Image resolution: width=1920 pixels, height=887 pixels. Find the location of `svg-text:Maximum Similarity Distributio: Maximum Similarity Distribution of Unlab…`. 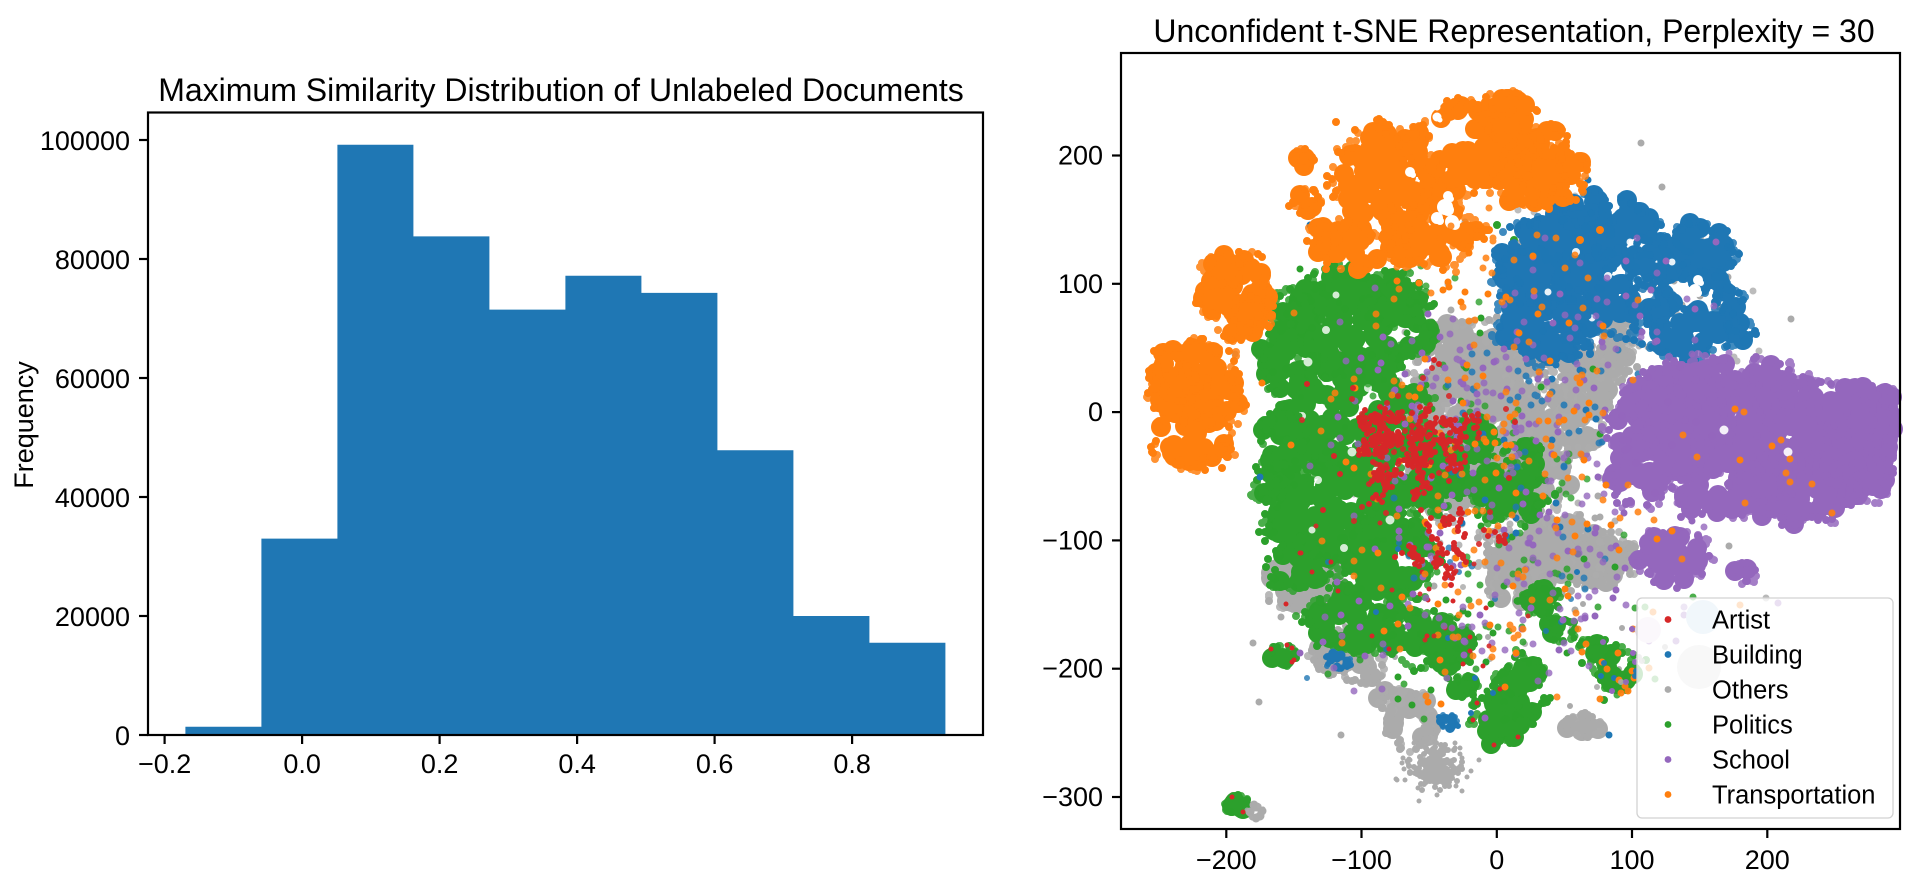

svg-text:Maximum Similarity Distributio: Maximum Similarity Distribution of Unlab… is located at coordinates (561, 90).